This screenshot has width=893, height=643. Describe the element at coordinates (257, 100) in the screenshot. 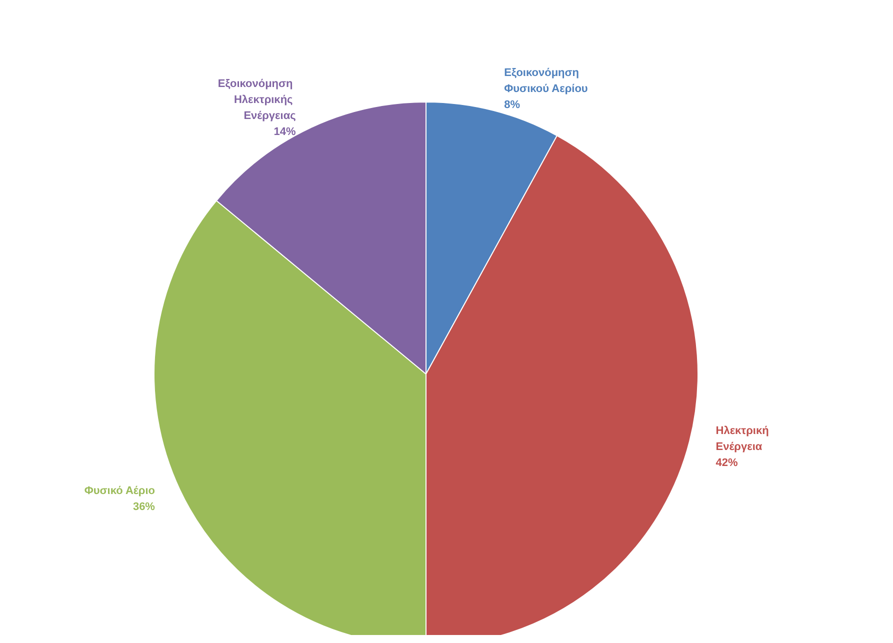

I see `slice-label: Εξοικονόμηση Ηλεκτρικής Ενέργειας` at that location.